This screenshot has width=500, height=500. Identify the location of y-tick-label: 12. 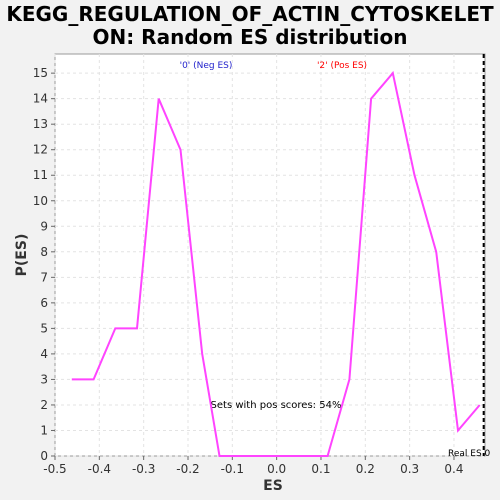
(40, 150).